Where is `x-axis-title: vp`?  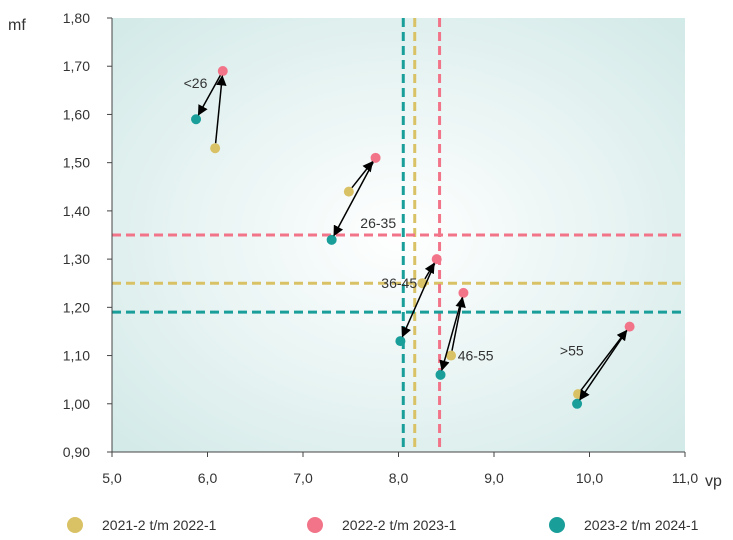 x-axis-title: vp is located at coordinates (713, 481).